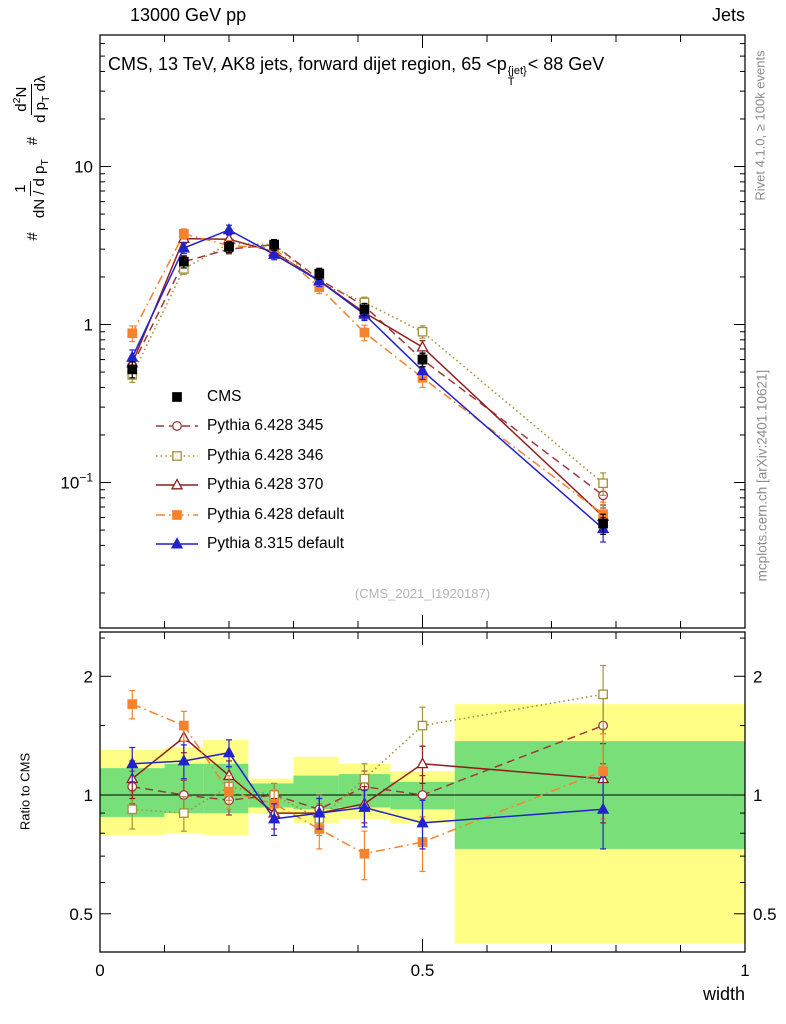 The width and height of the screenshot is (786, 1024). What do you see at coordinates (188, 15) in the screenshot?
I see `beam-energy-label: 13000 GeV pp` at bounding box center [188, 15].